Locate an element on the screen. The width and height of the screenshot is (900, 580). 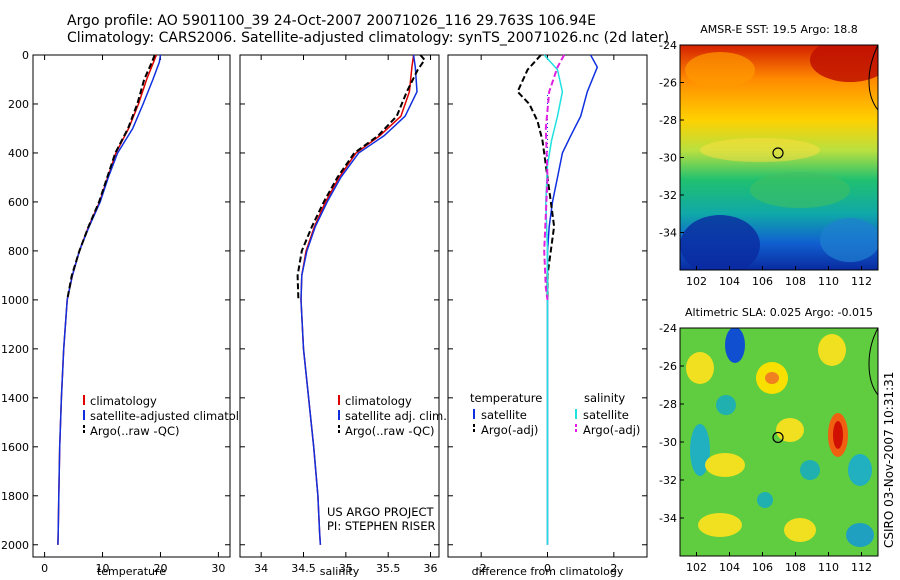
sst_map-xtick-label: 110 is located at coordinates (828, 281).